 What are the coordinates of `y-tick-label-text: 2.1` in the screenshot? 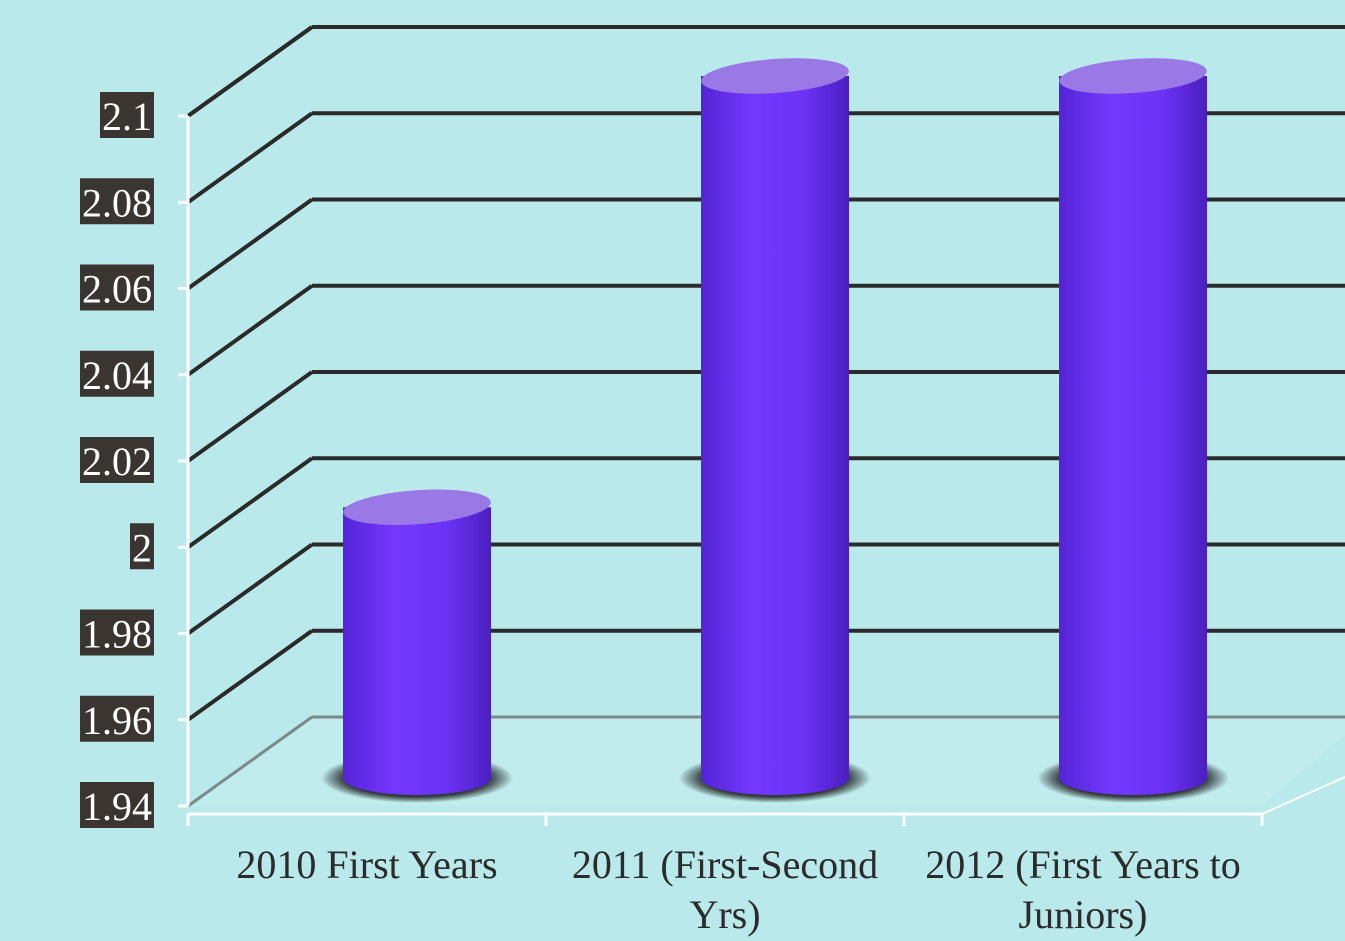 It's located at (127, 116).